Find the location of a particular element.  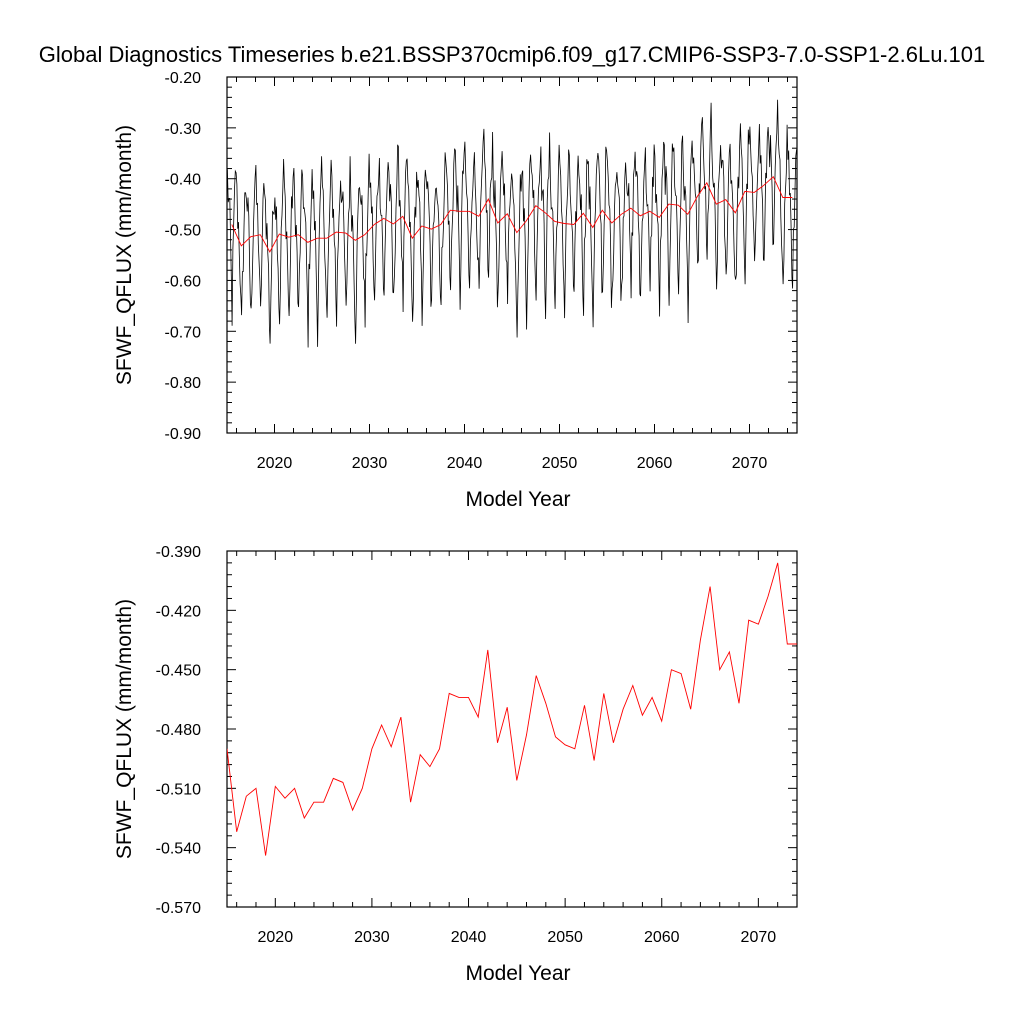

y-tick-label: -0.90 is located at coordinates (183, 434).